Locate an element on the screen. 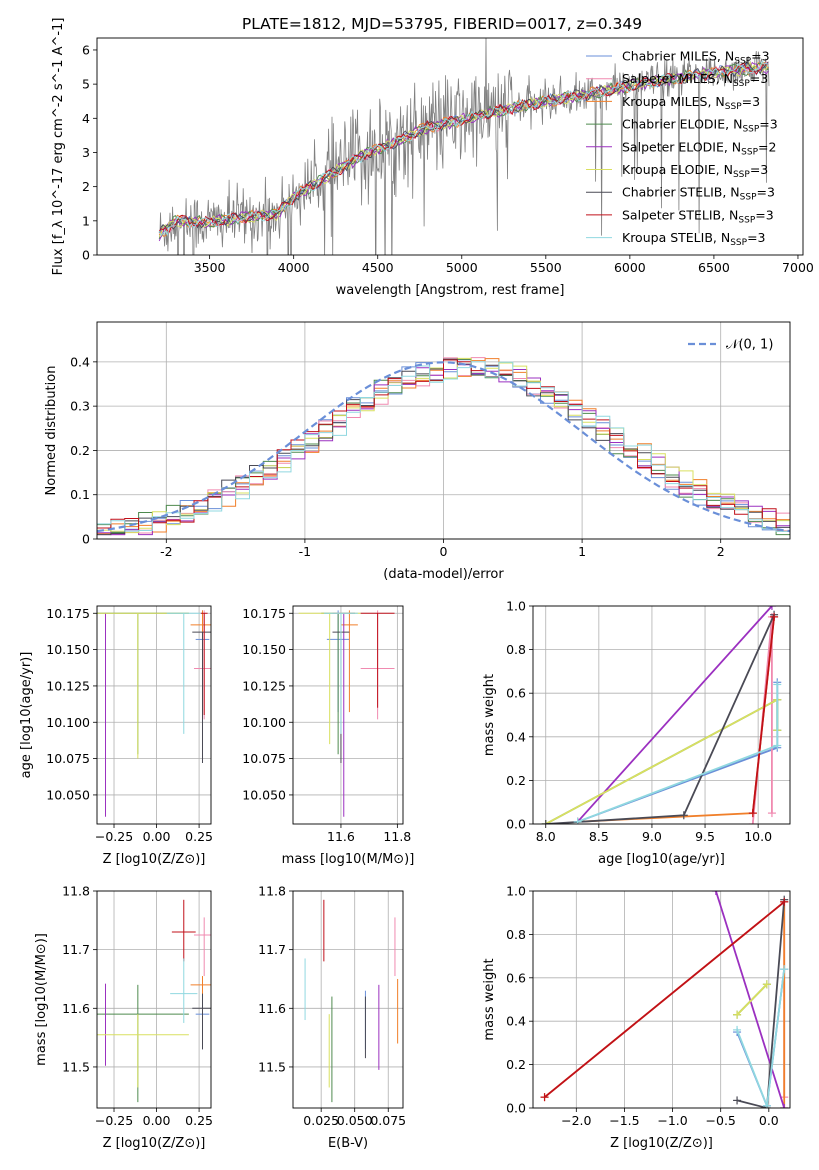  gaussian-curve is located at coordinates (443, 447).